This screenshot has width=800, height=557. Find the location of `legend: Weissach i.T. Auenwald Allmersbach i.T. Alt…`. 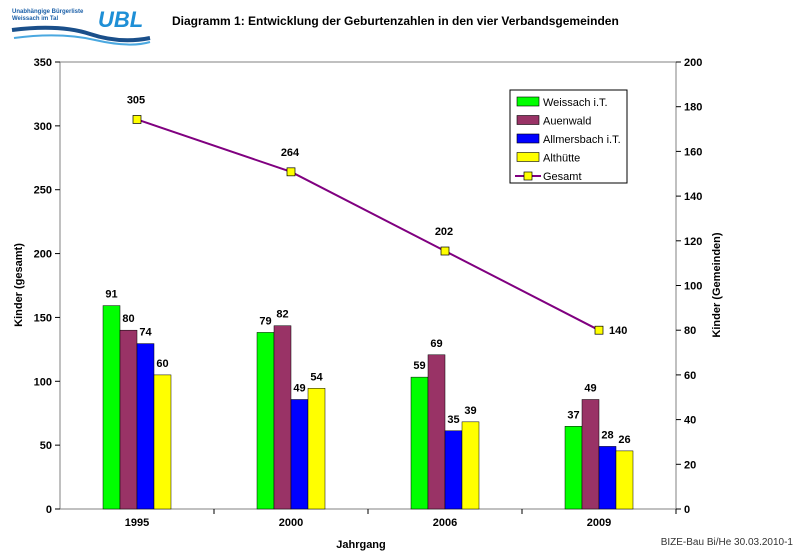

legend: Weissach i.T. Auenwald Allmersbach i.T. Alt… is located at coordinates (568, 136).